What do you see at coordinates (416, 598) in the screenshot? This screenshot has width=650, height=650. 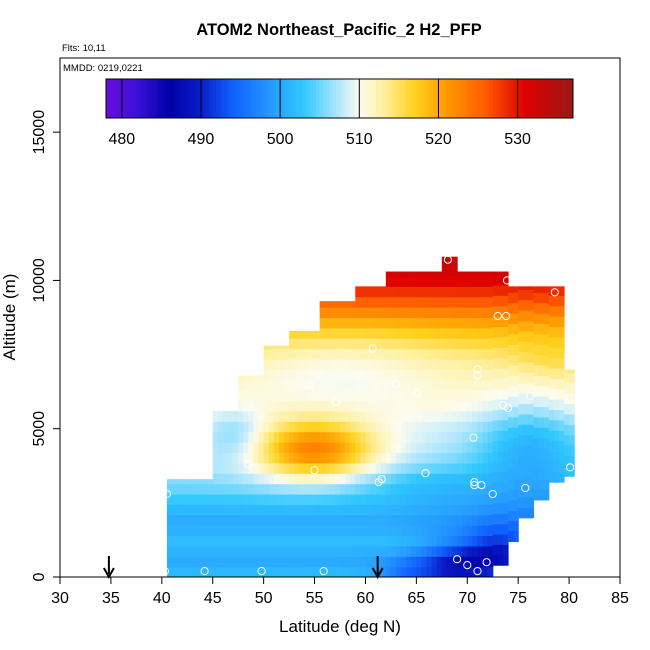 I see `x-tick-label: 65` at bounding box center [416, 598].